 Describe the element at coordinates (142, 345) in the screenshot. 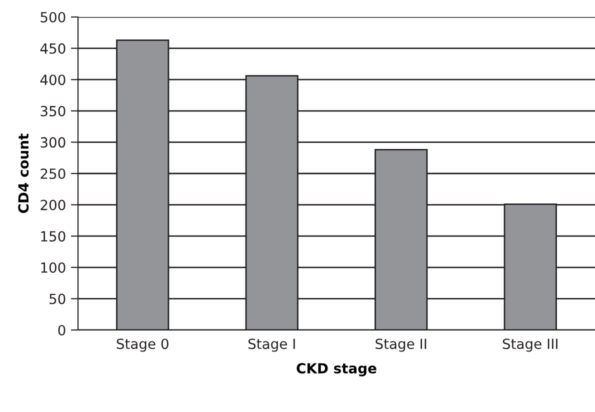

I see `x-tick-label: Stage 0` at that location.